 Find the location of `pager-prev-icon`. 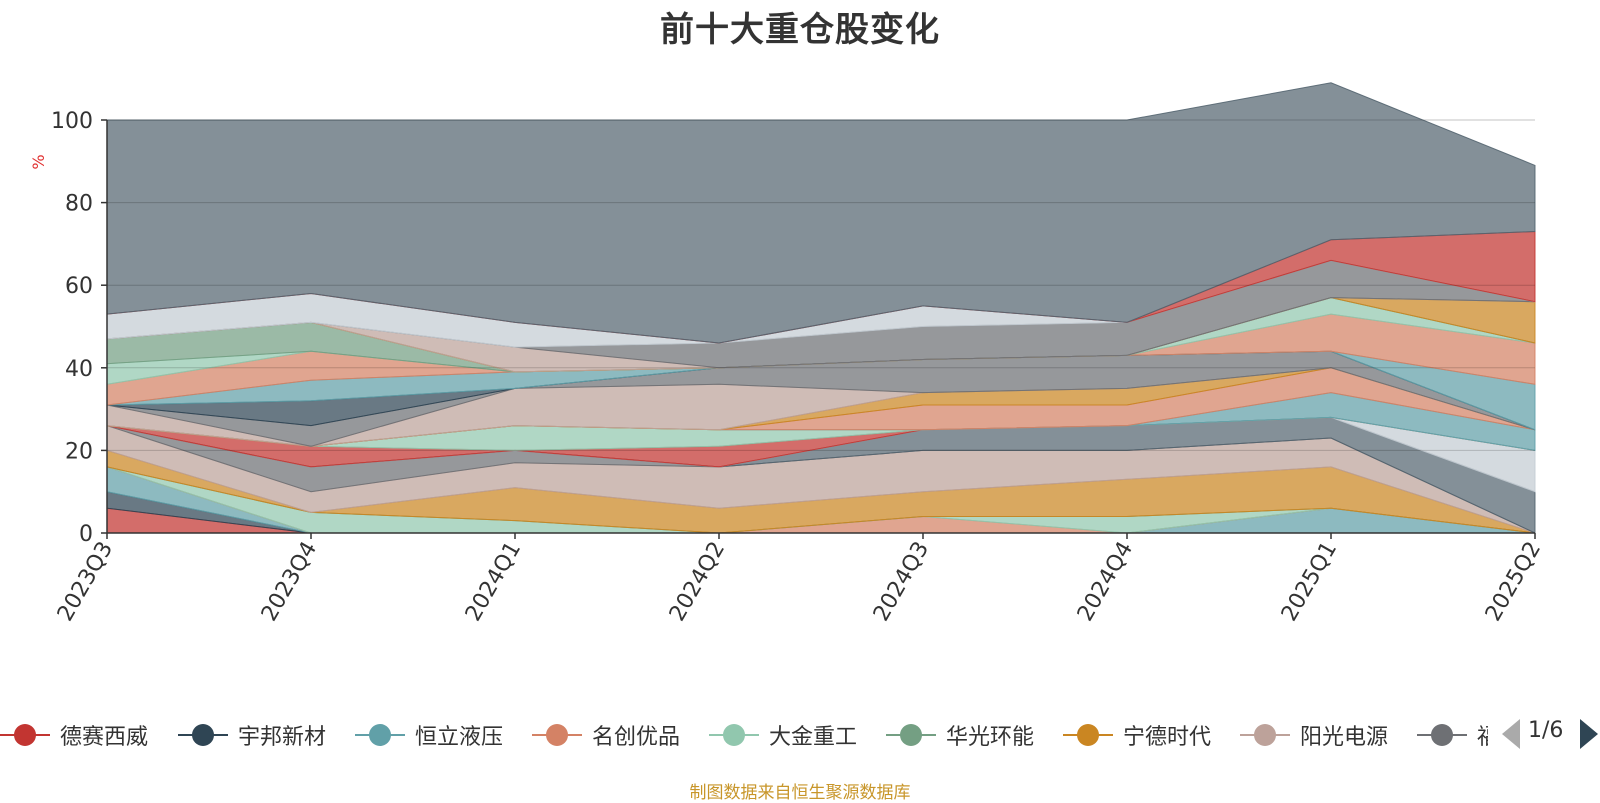

pager-prev-icon is located at coordinates (1511, 734).